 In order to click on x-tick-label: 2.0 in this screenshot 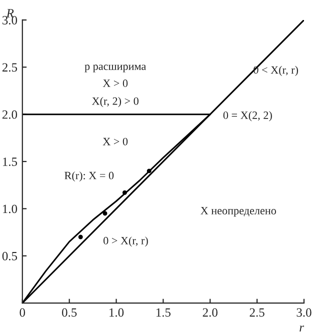, I will do `click(210, 312)`.